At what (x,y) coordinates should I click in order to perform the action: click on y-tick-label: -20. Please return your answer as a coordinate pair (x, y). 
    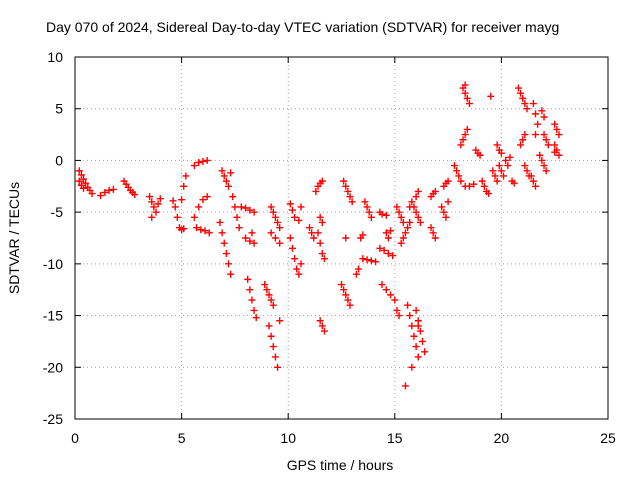
    Looking at the image, I should click on (53, 367).